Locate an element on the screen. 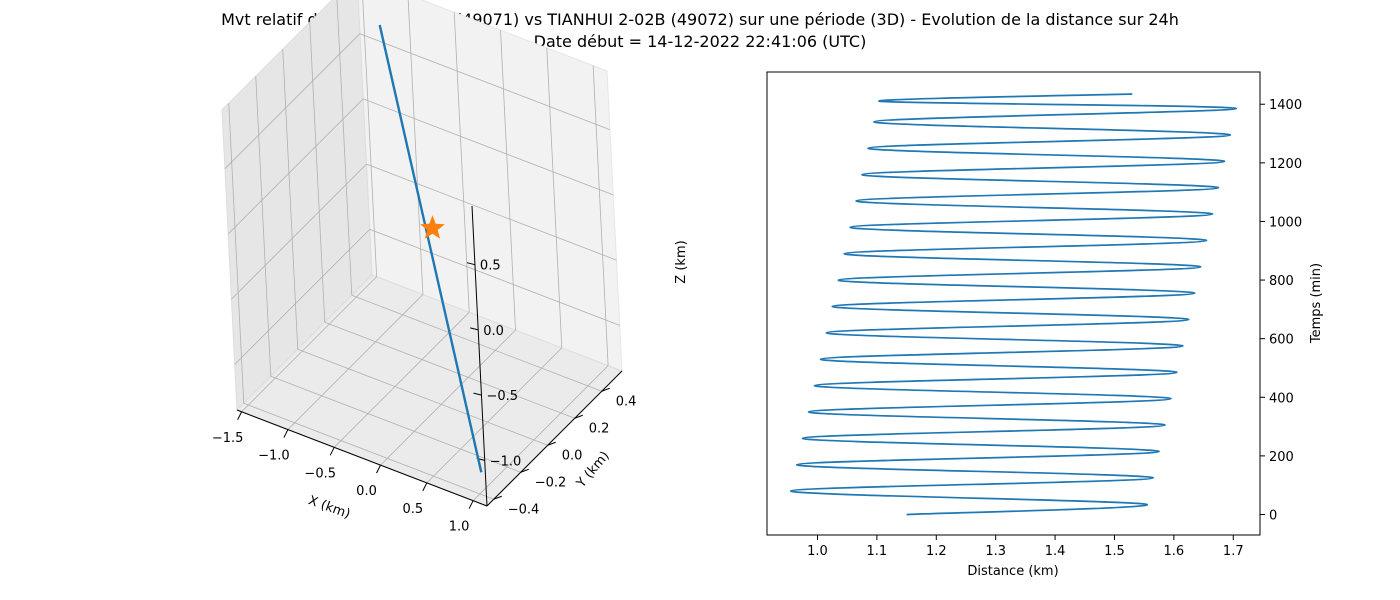 This screenshot has width=1400, height=600. z-tick-label: −1.0 is located at coordinates (506, 461).